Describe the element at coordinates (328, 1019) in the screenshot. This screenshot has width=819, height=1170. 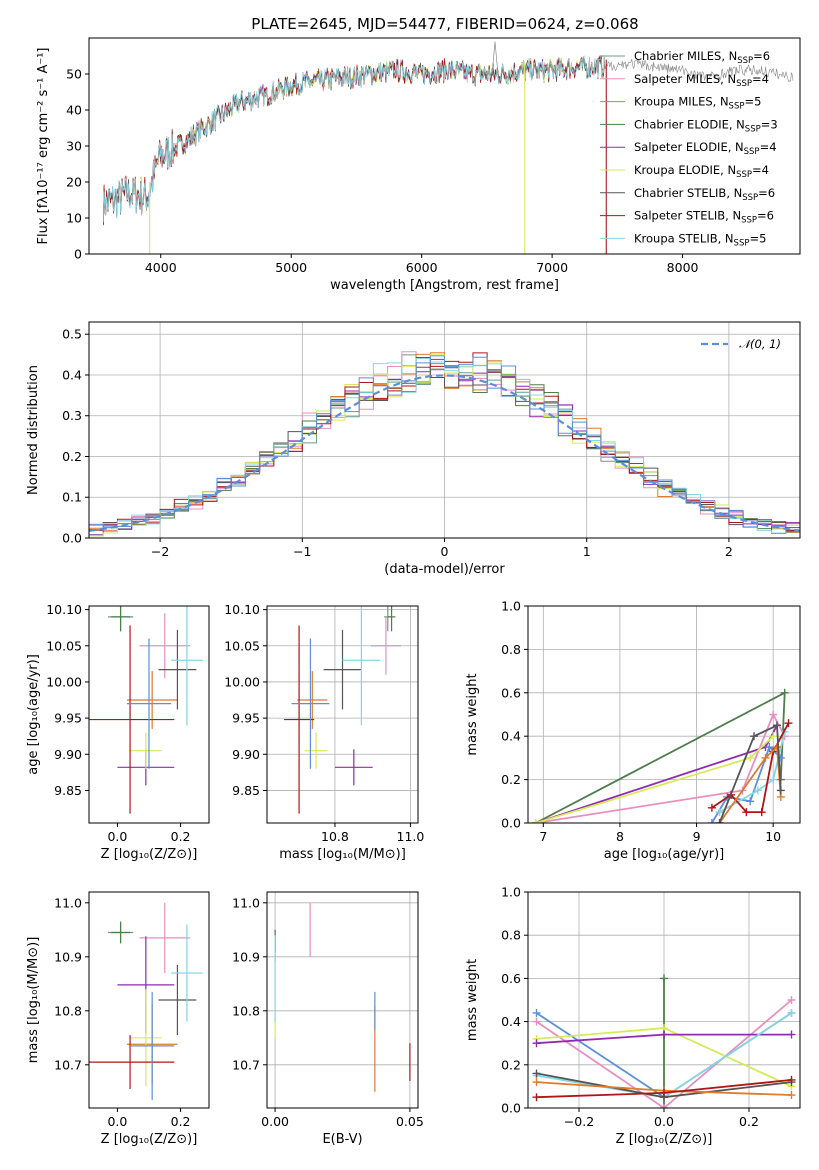
I see `mass_vs_ebv-axes: 0.00 0.05 10.7 10.8 10.9 11.0 E(B-V)` at that location.